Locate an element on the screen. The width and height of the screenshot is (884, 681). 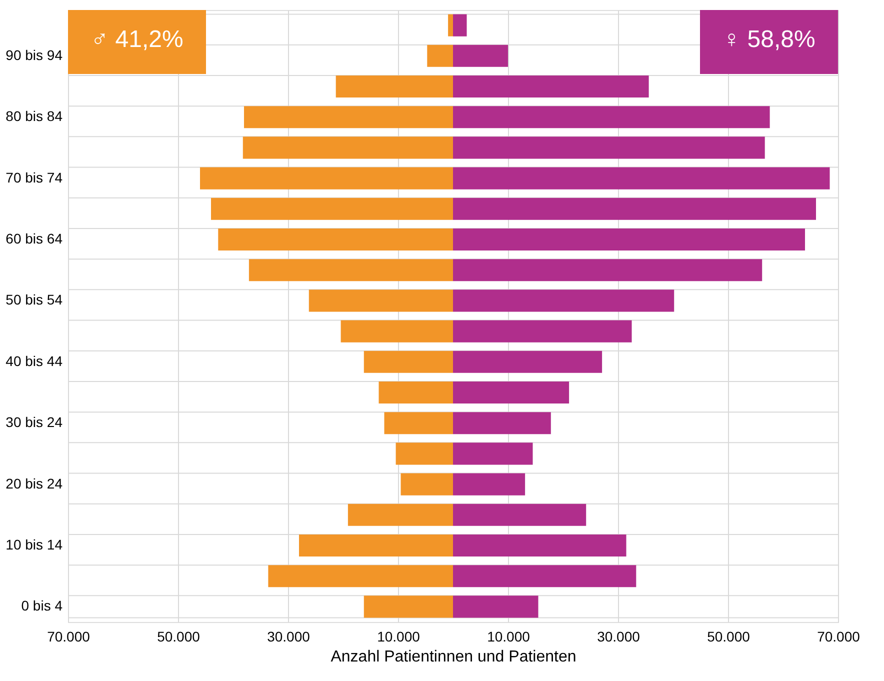
annotation: ♂ 41,2% is located at coordinates (137, 39).